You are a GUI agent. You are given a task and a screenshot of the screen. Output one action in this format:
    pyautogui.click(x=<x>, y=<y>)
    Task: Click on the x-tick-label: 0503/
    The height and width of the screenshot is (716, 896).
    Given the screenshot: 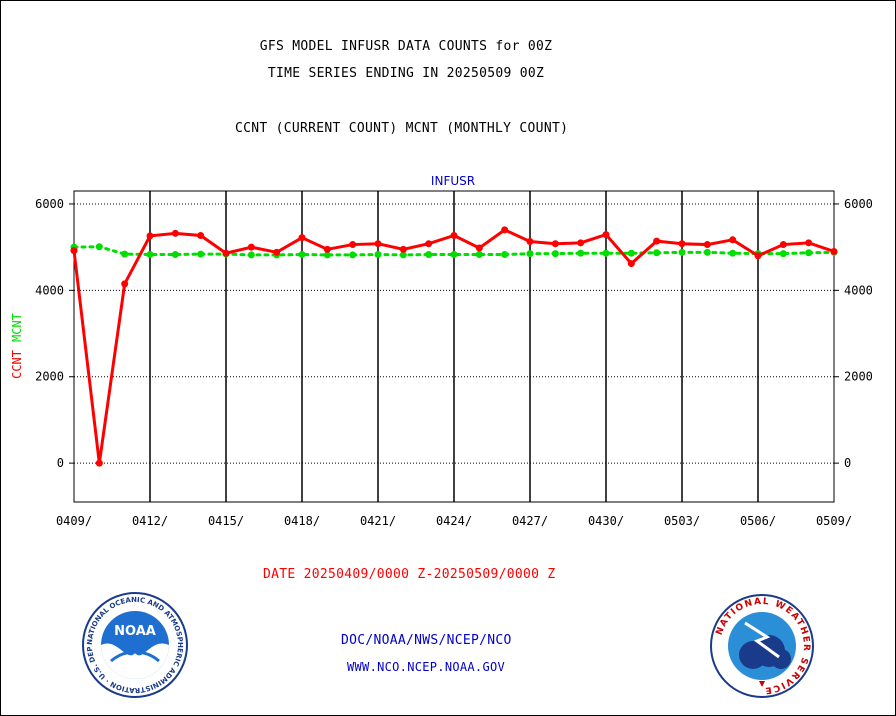 What is the action you would take?
    pyautogui.click(x=682, y=521)
    